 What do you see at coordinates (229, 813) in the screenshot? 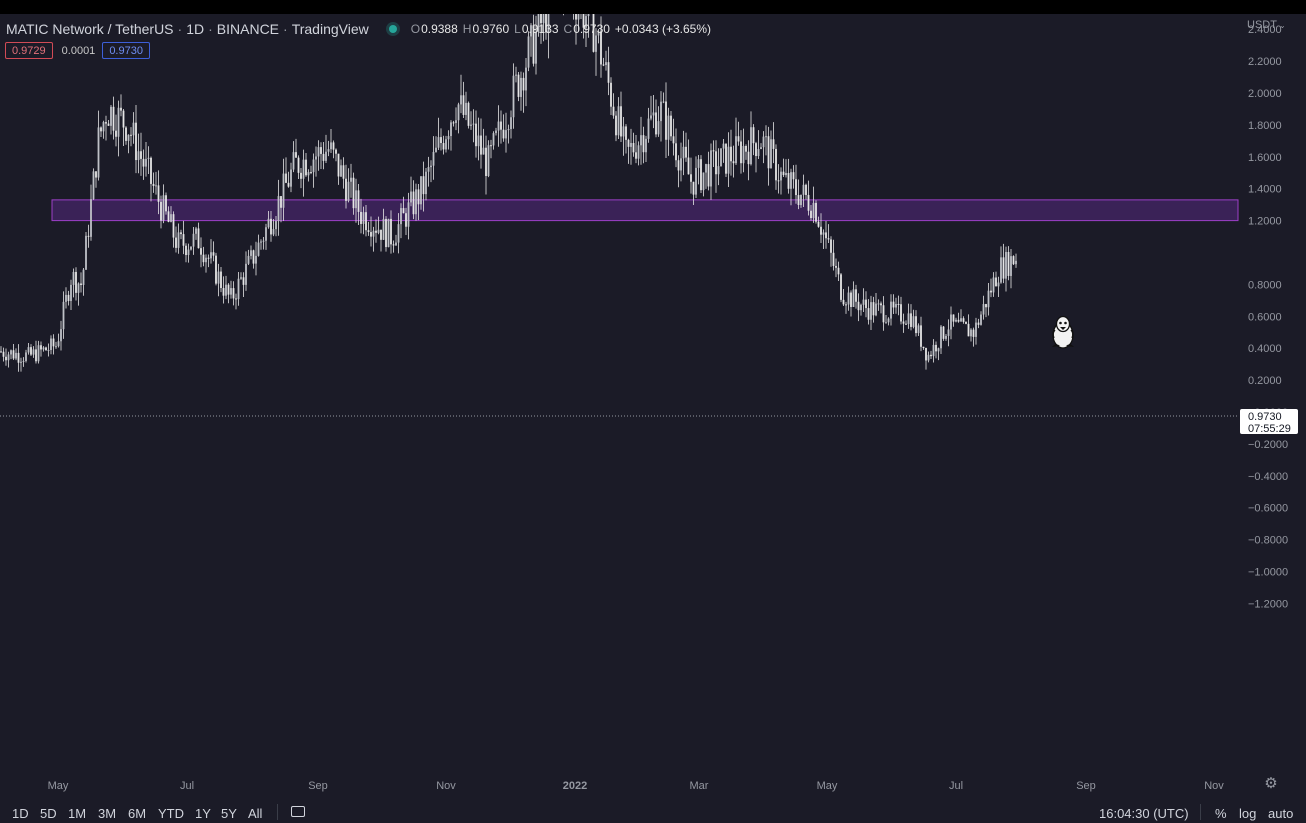
I see `range-5y: 5Y` at bounding box center [229, 813].